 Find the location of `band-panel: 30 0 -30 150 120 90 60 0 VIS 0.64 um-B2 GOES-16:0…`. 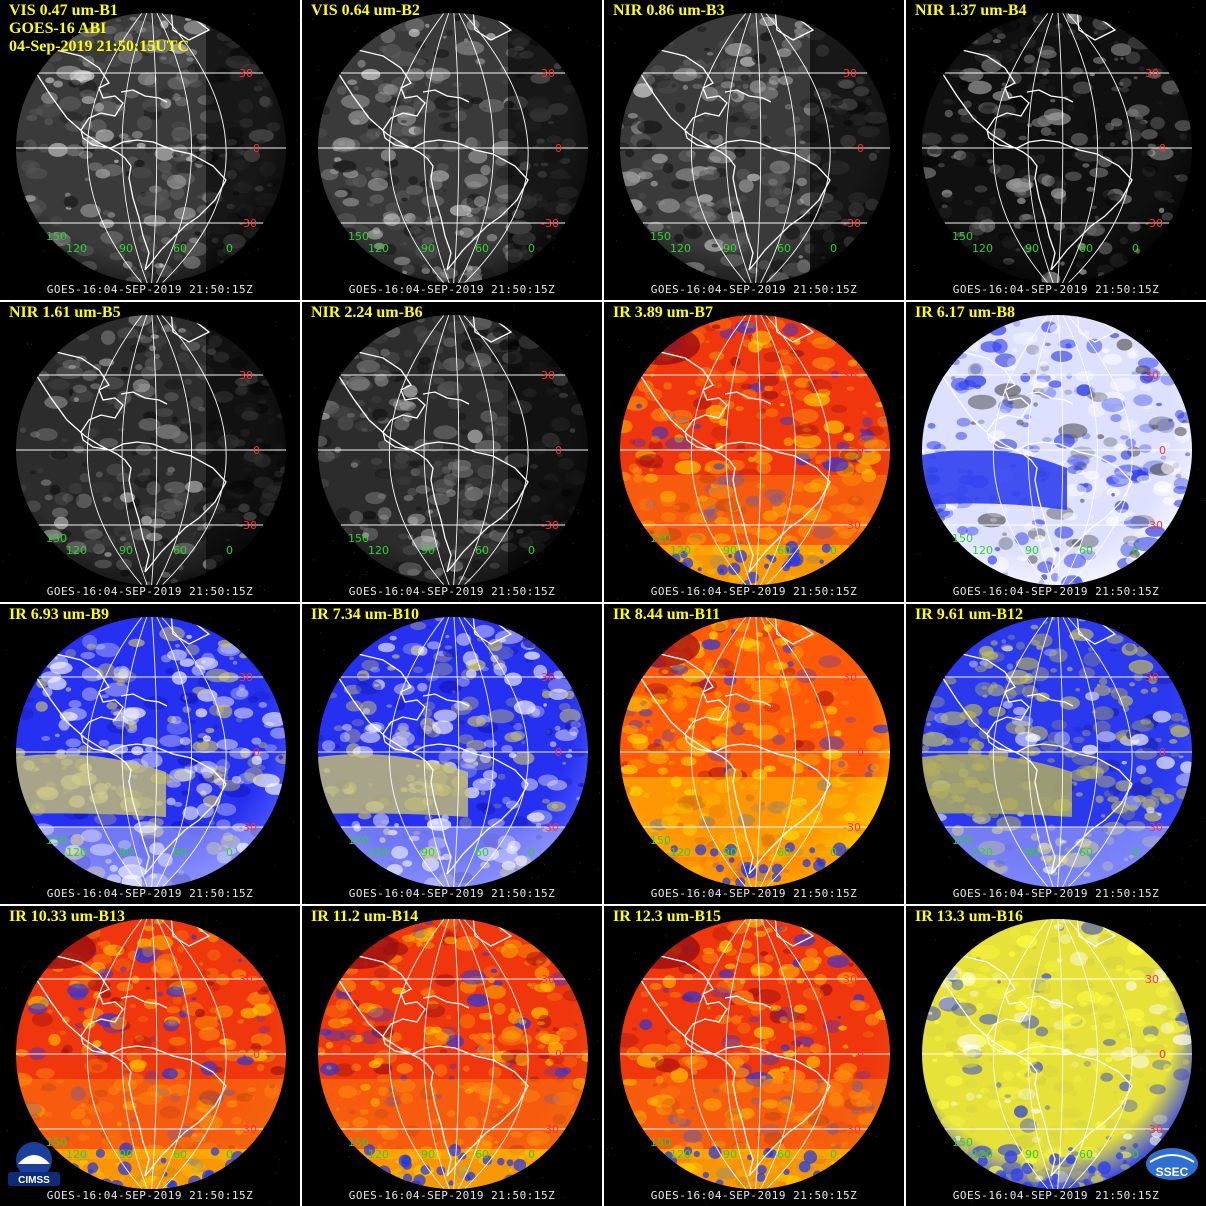

band-panel: 30 0 -30 150 120 90 60 0 VIS 0.64 um-B2 GOES-16:0… is located at coordinates (452, 150).